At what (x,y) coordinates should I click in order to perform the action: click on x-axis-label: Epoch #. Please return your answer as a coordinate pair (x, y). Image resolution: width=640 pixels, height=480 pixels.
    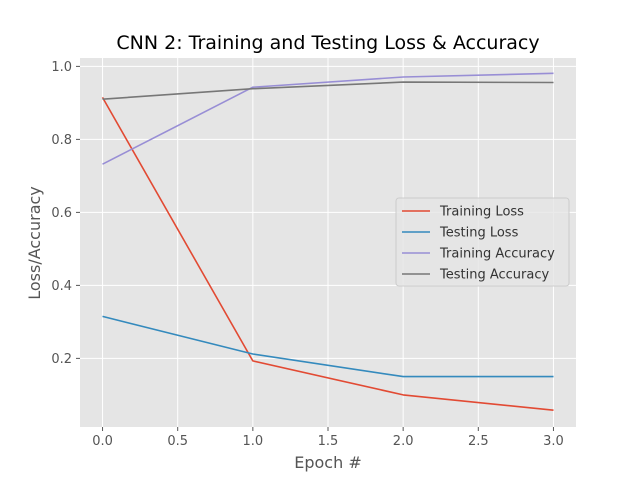
    Looking at the image, I should click on (327, 462).